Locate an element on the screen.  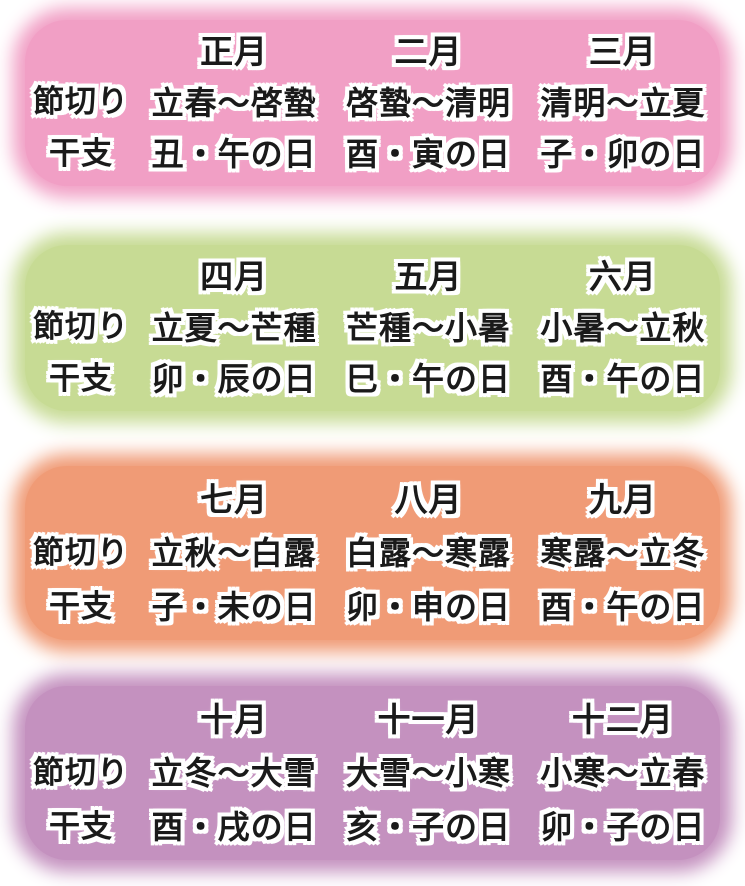
eto-cell-month-5: 巳・午の日 is located at coordinates (428, 379).